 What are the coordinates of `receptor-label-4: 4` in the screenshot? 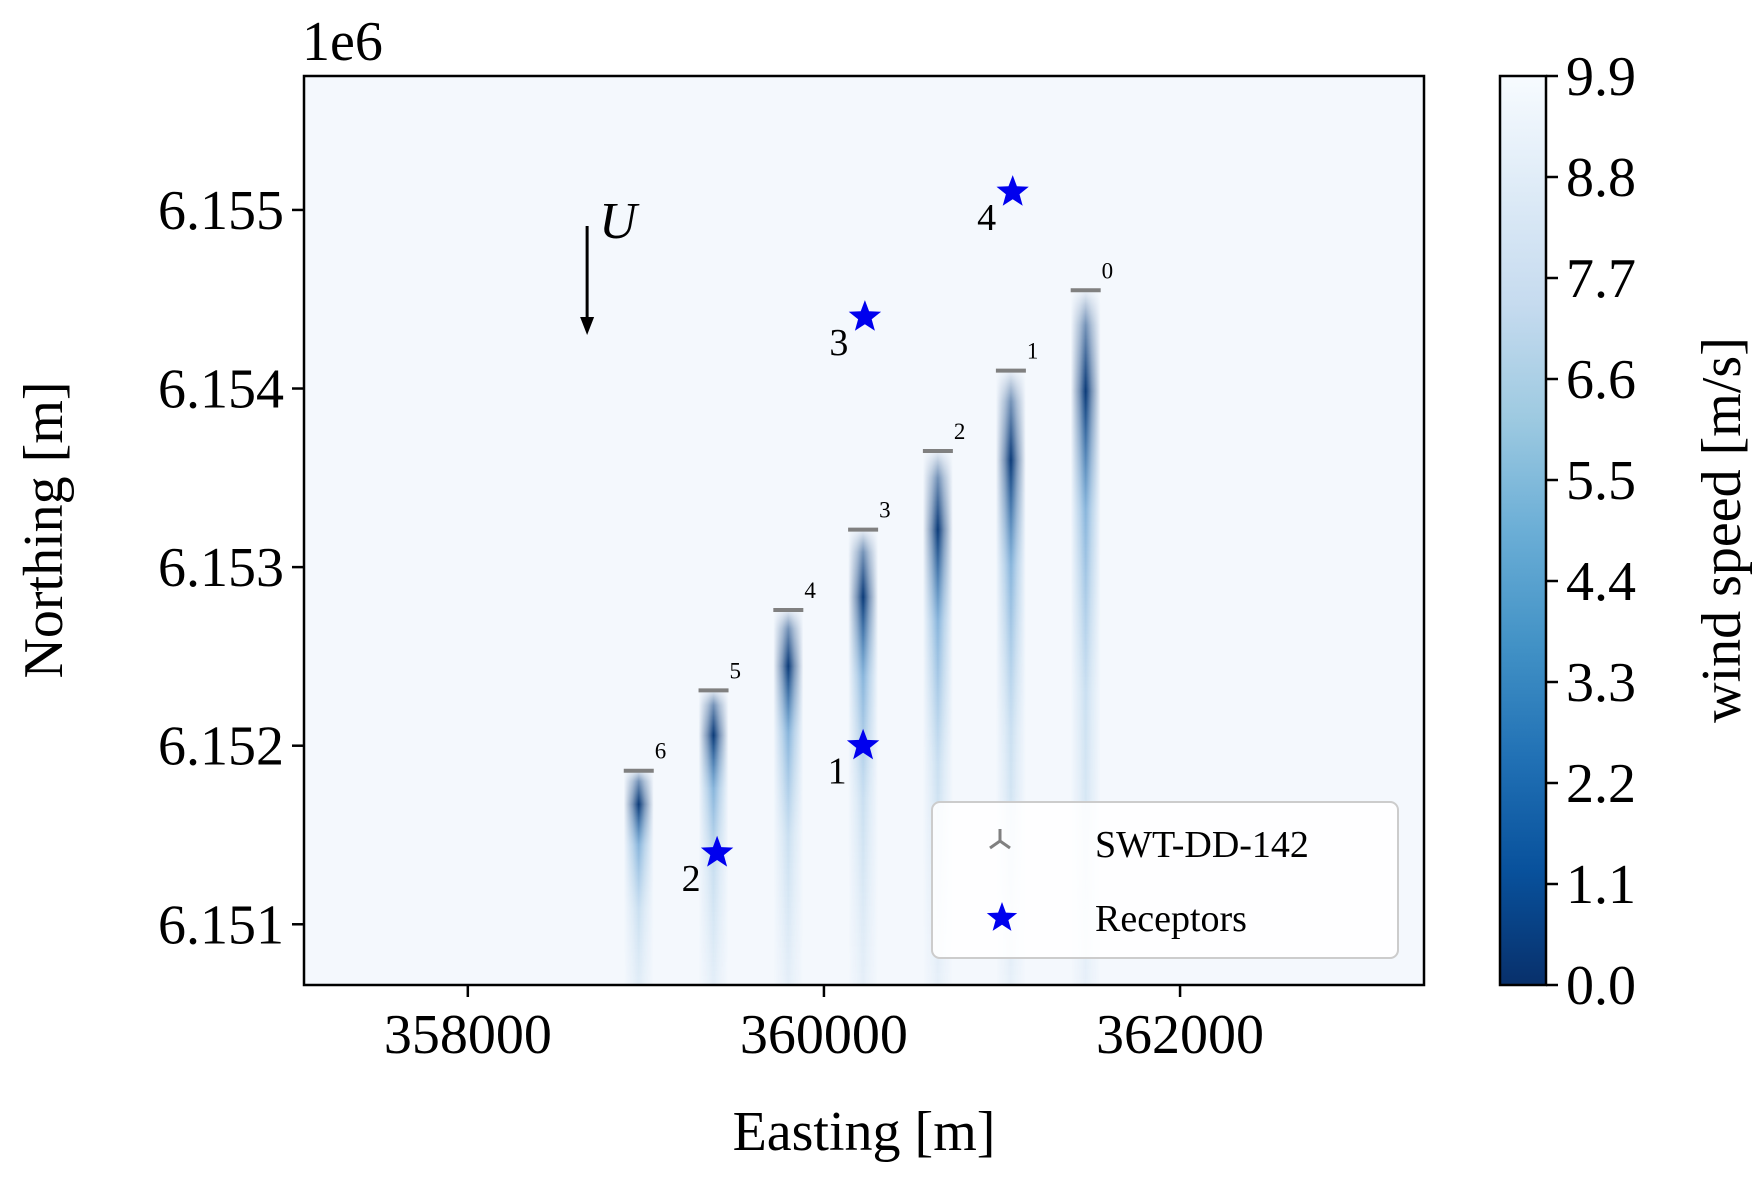 It's located at (986, 218).